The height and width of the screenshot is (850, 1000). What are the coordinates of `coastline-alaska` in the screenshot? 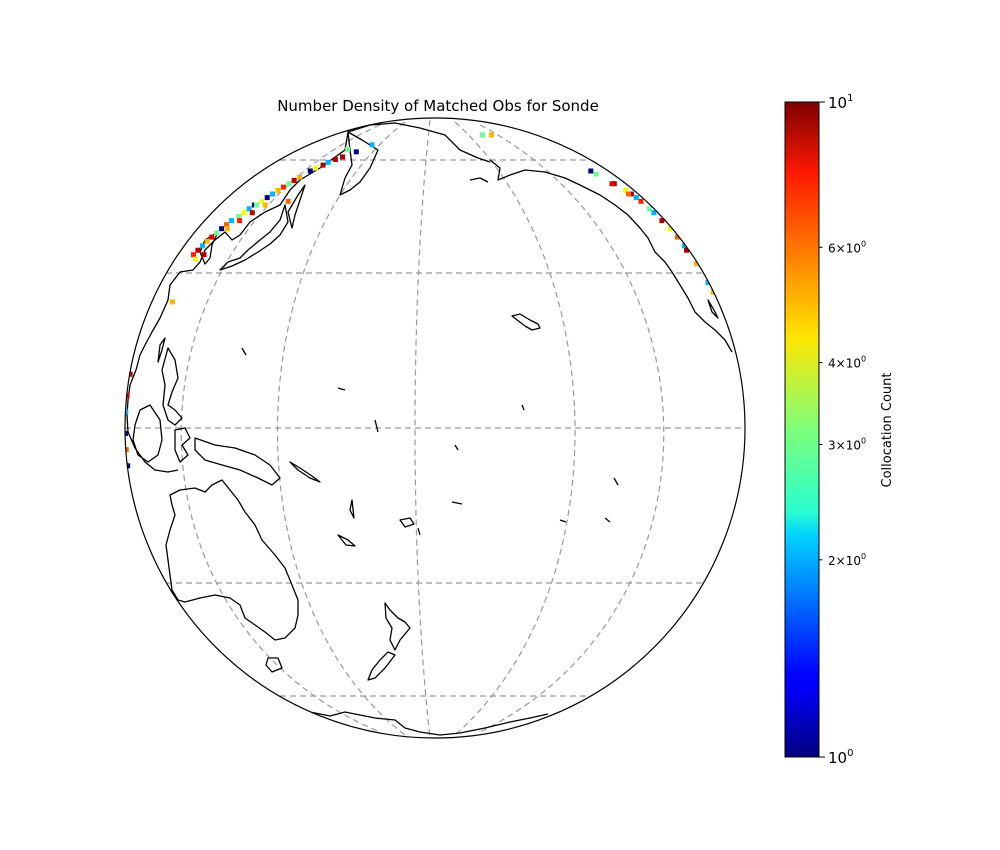 It's located at (611, 256).